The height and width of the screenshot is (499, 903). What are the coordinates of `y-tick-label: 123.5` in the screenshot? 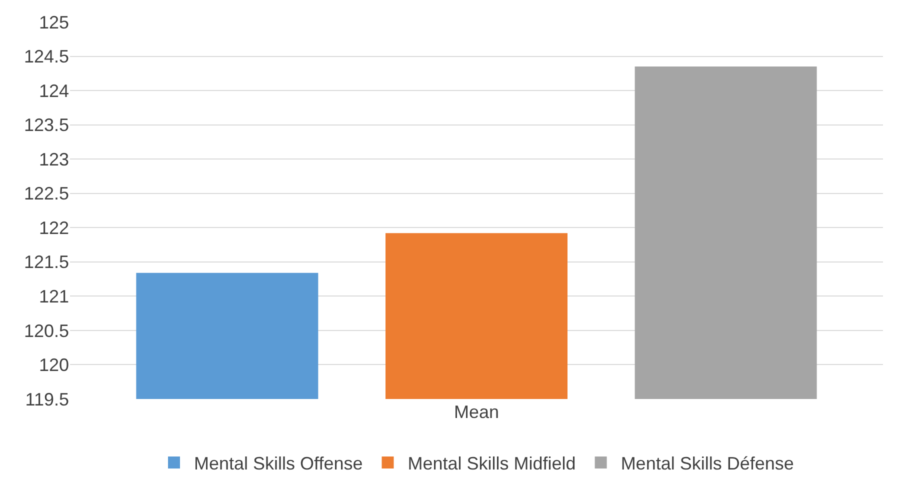 It's located at (46, 125).